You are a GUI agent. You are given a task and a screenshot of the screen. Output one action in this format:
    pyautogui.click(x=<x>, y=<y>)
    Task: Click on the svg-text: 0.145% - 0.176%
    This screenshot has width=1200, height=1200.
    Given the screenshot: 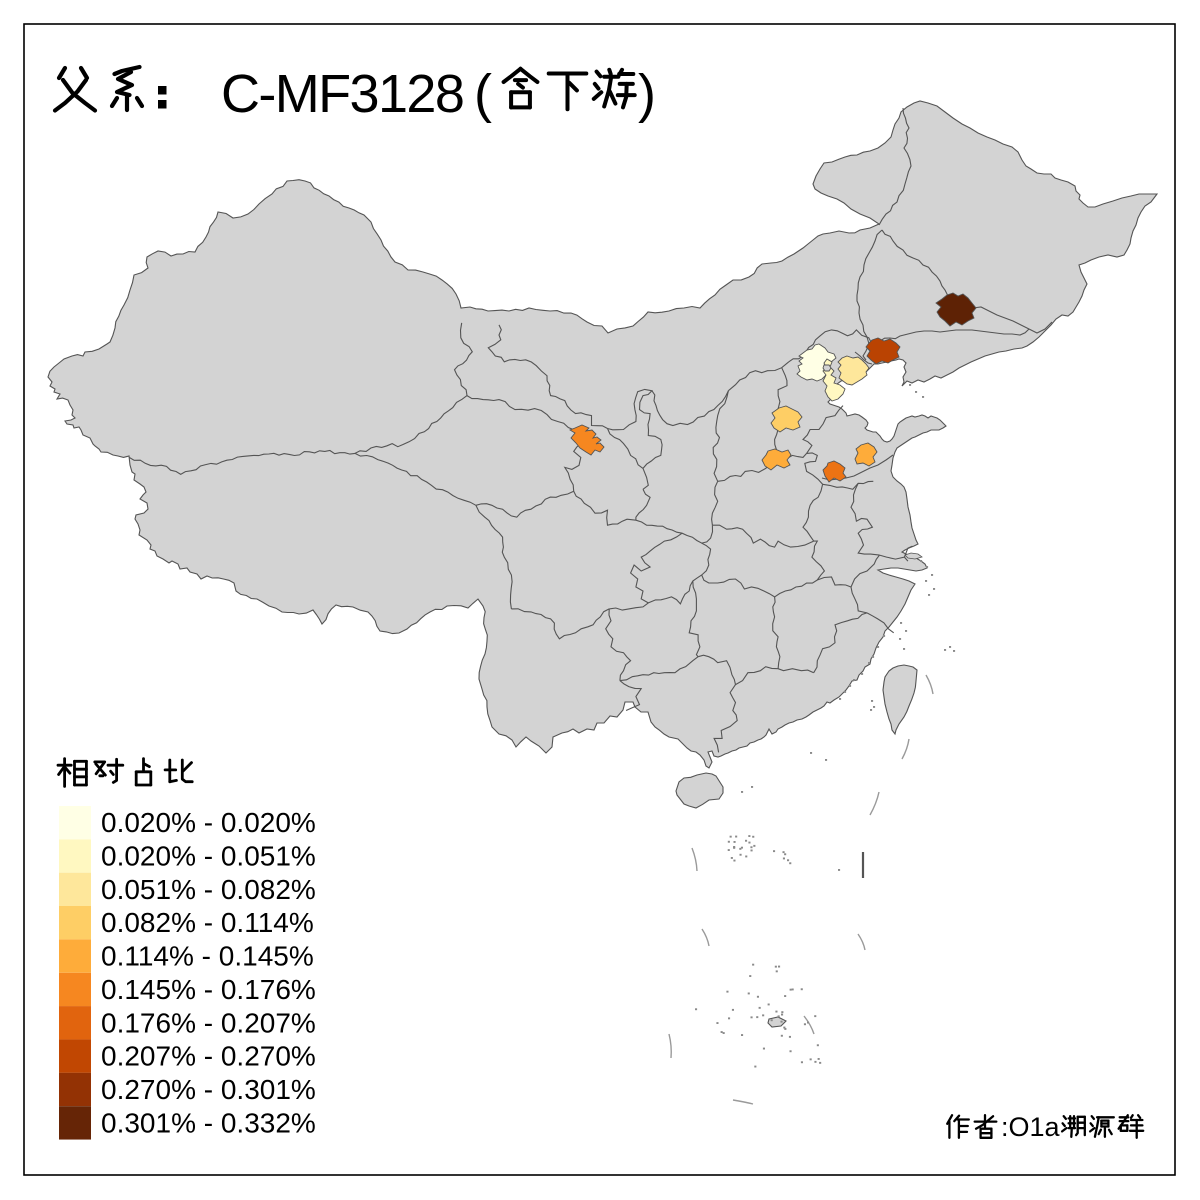 What is the action you would take?
    pyautogui.click(x=208, y=989)
    